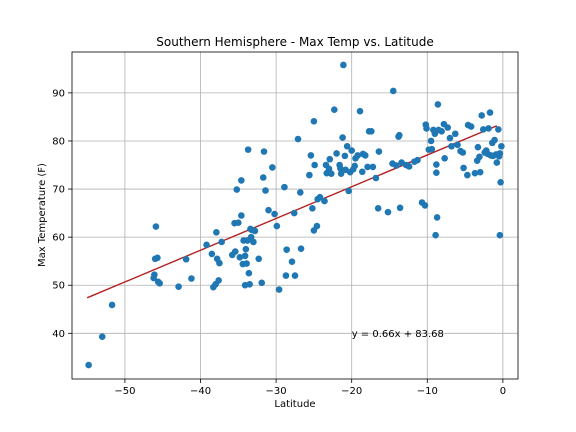 Image resolution: width=576 pixels, height=432 pixels. Describe the element at coordinates (58, 334) in the screenshot. I see `y-tick-label: 40` at that location.